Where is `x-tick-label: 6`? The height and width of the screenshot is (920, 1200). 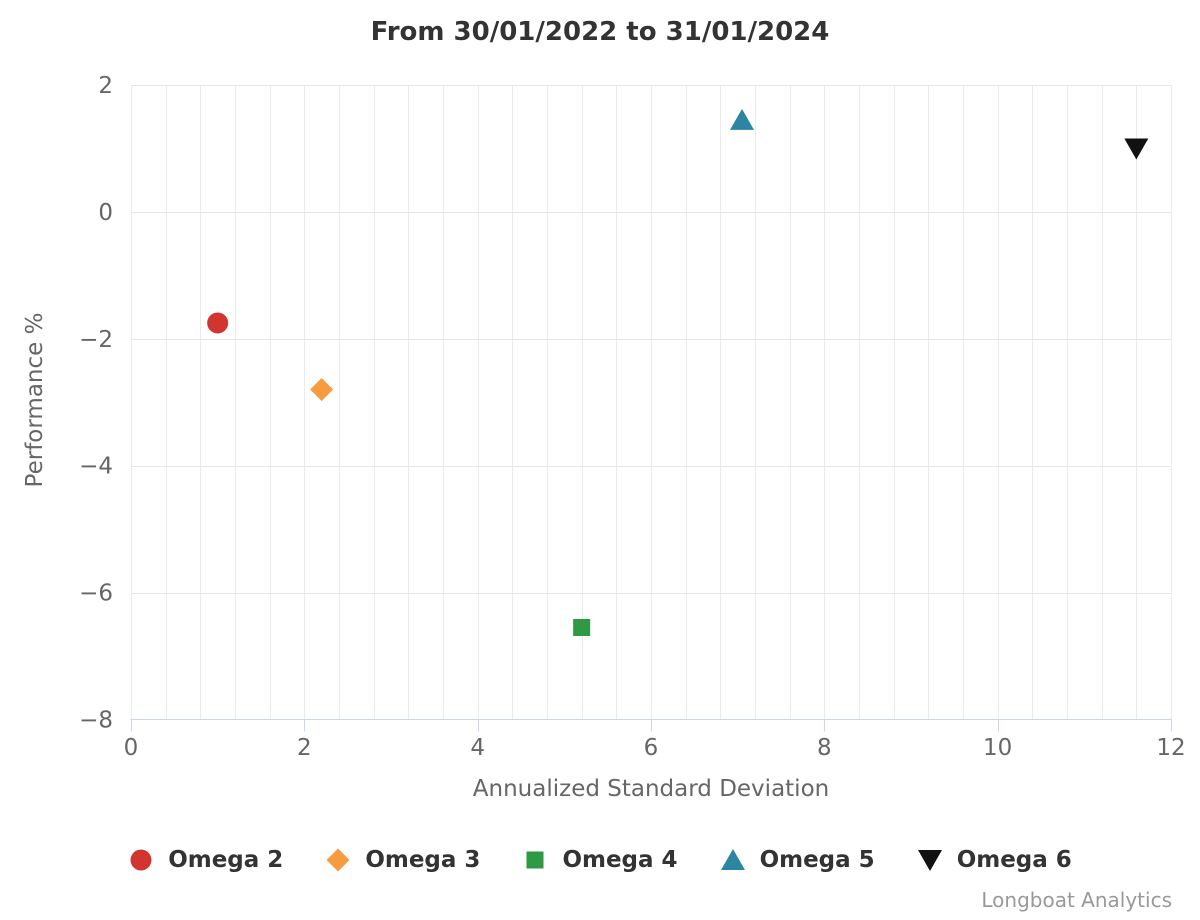 x-tick-label: 6 is located at coordinates (651, 748).